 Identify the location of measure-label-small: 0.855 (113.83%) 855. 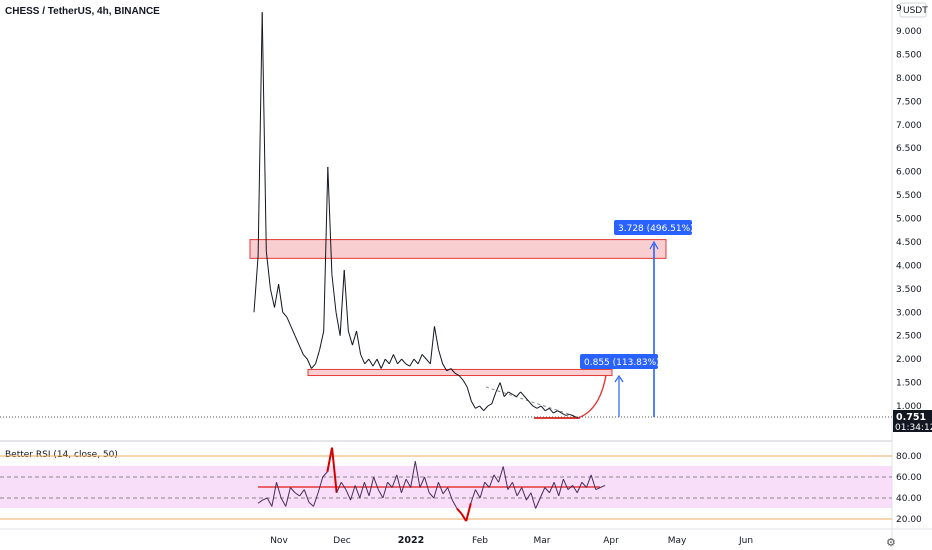
(632, 363).